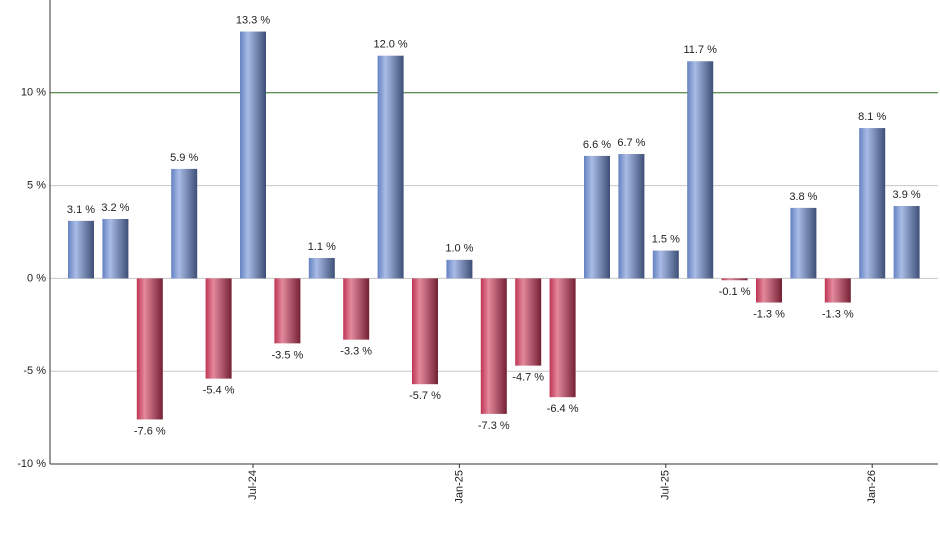 The width and height of the screenshot is (940, 550). I want to click on value-label: 13.3 %, so click(253, 20).